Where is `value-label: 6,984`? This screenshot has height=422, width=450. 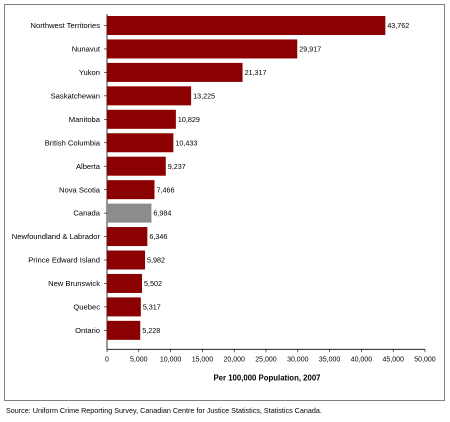
value-label: 6,984 is located at coordinates (162, 213).